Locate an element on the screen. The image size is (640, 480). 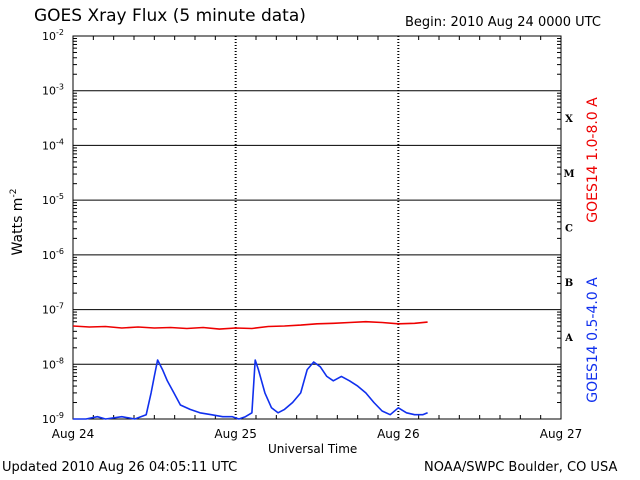
y-tick-label: 10⁻⁴ is located at coordinates (53, 144).